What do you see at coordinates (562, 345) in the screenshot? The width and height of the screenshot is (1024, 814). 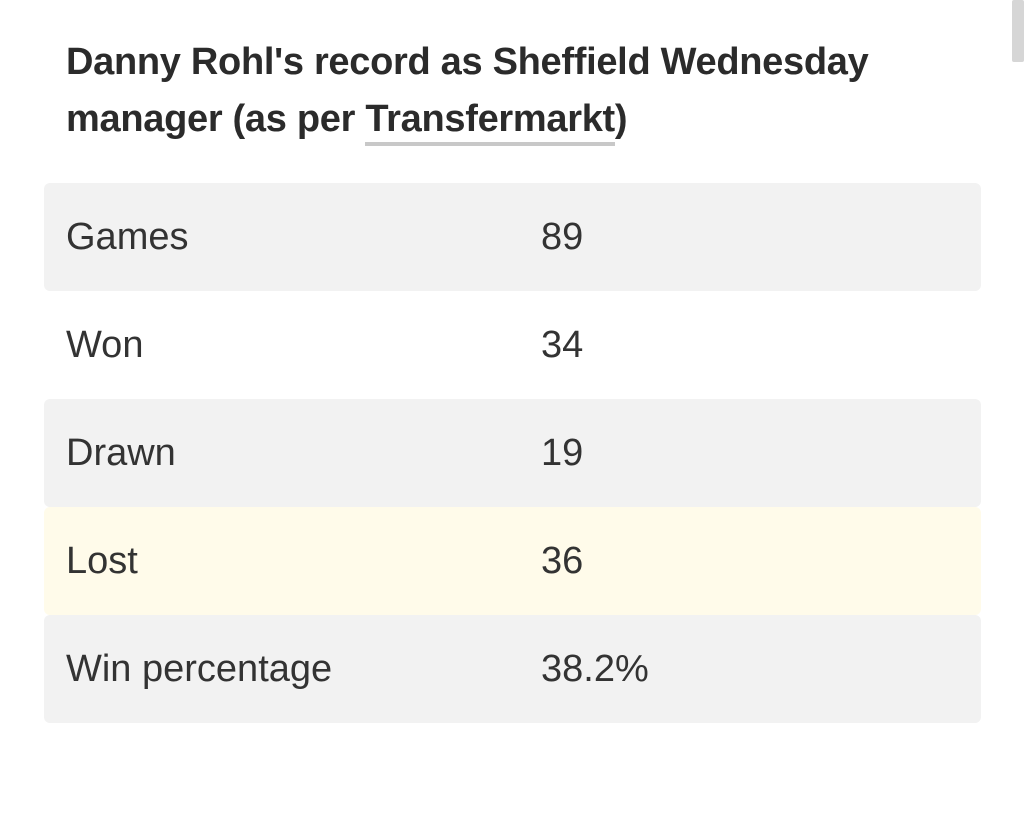 I see `stat-value: 34` at bounding box center [562, 345].